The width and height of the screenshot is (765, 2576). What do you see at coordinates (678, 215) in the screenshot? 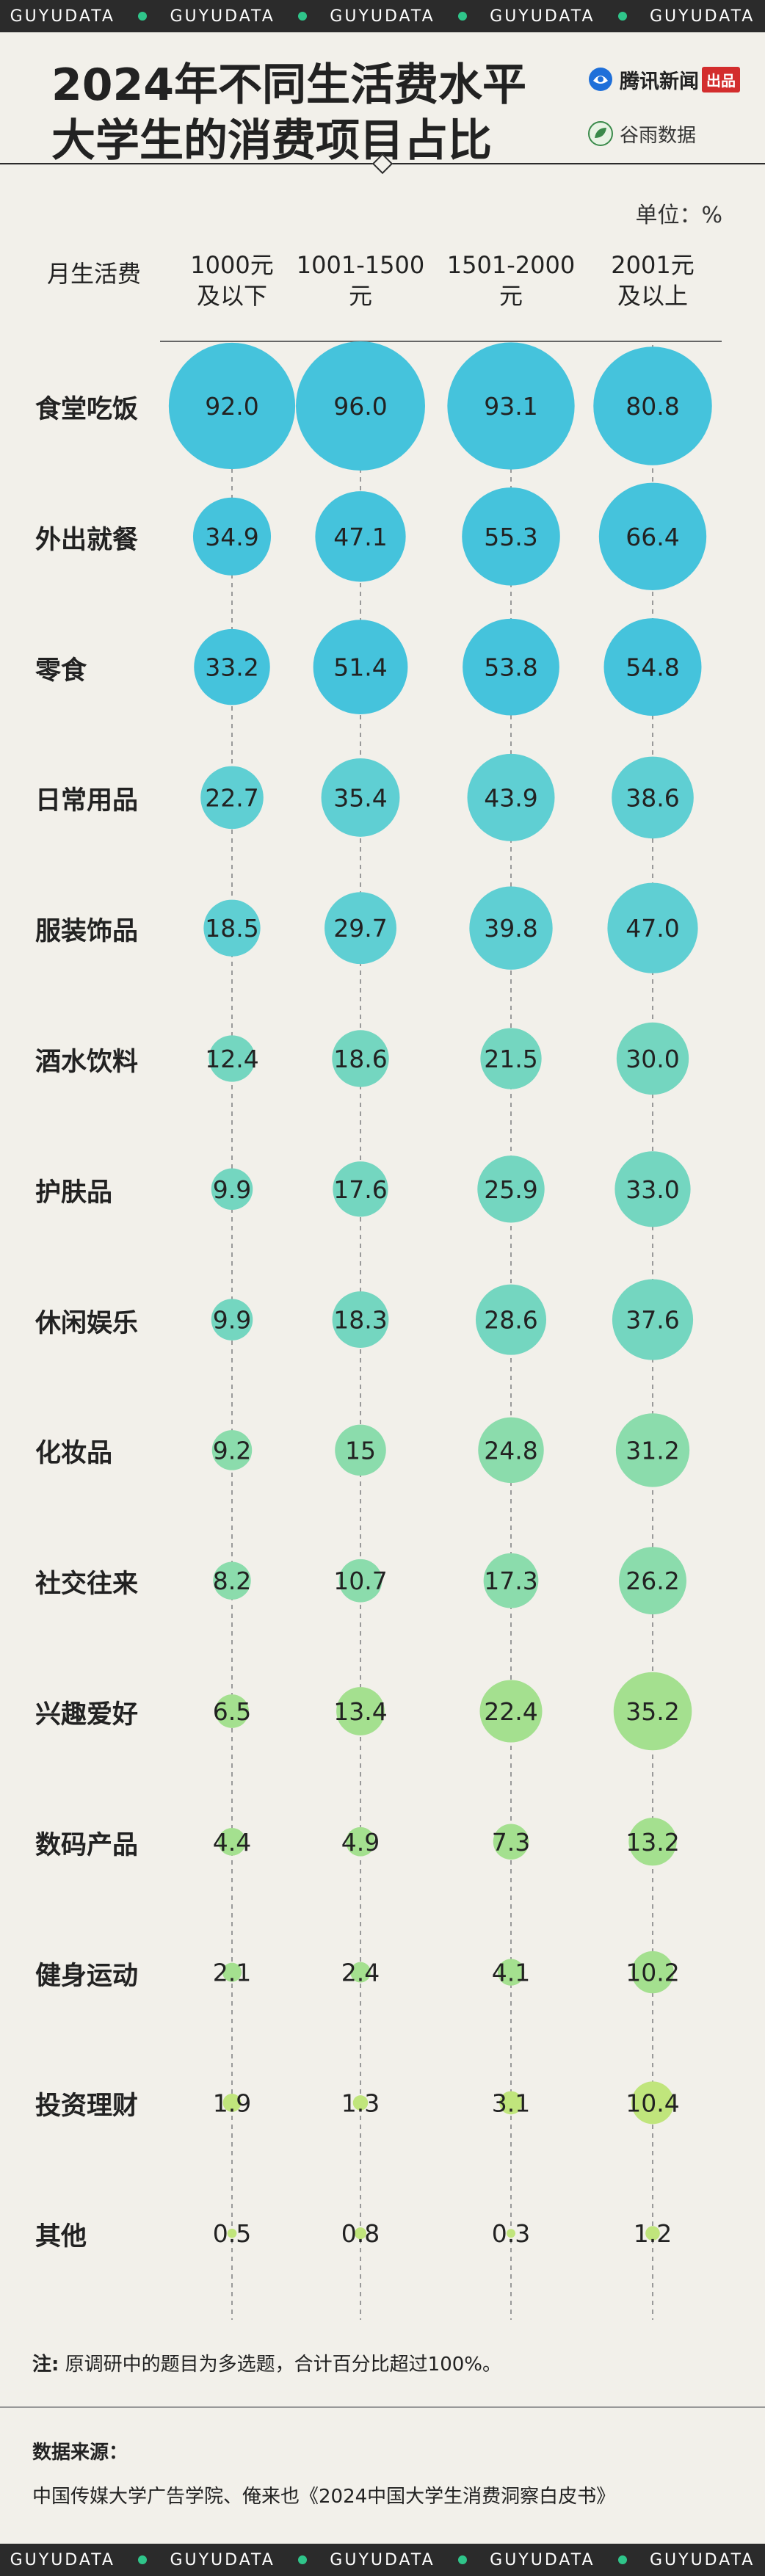
I see `unit-label: 单位：%` at bounding box center [678, 215].